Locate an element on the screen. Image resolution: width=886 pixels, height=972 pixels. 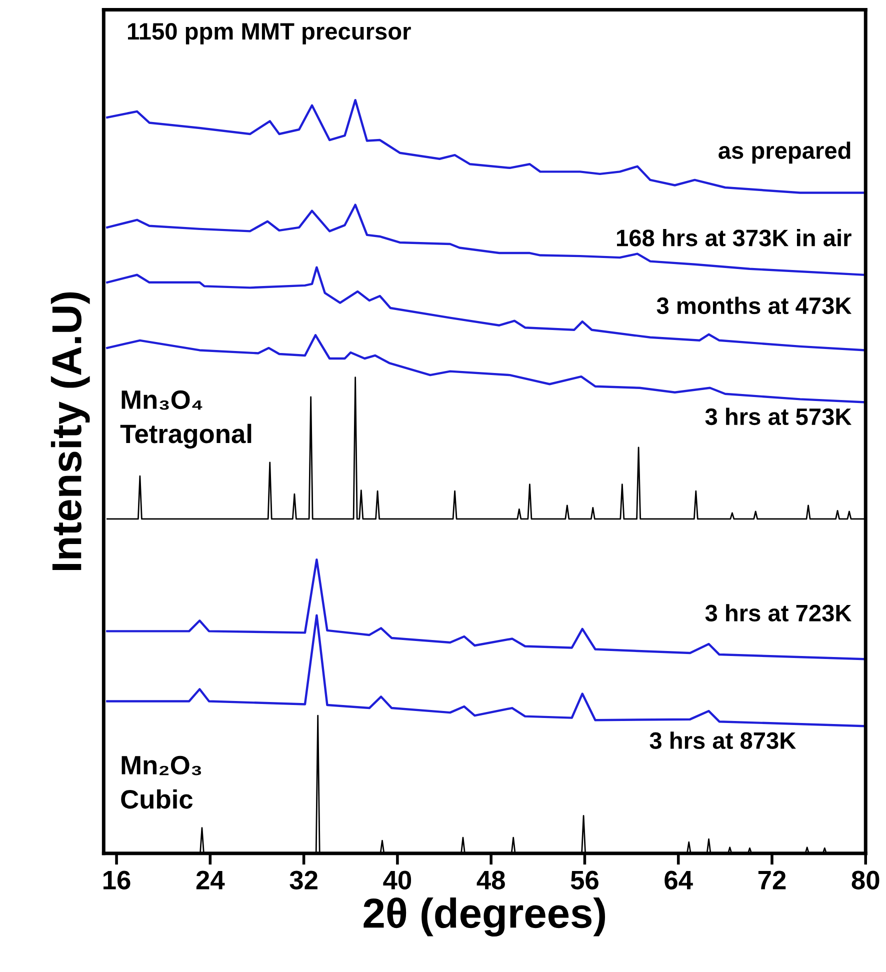
series-label: 3 hrs at 573K is located at coordinates (778, 417).